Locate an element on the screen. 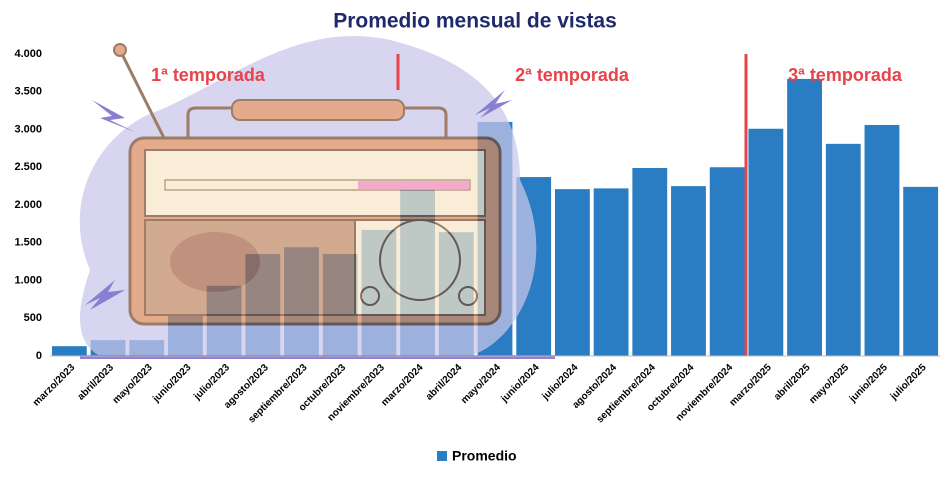 This screenshot has height=479, width=950. y-tick-label: 500 is located at coordinates (33, 318).